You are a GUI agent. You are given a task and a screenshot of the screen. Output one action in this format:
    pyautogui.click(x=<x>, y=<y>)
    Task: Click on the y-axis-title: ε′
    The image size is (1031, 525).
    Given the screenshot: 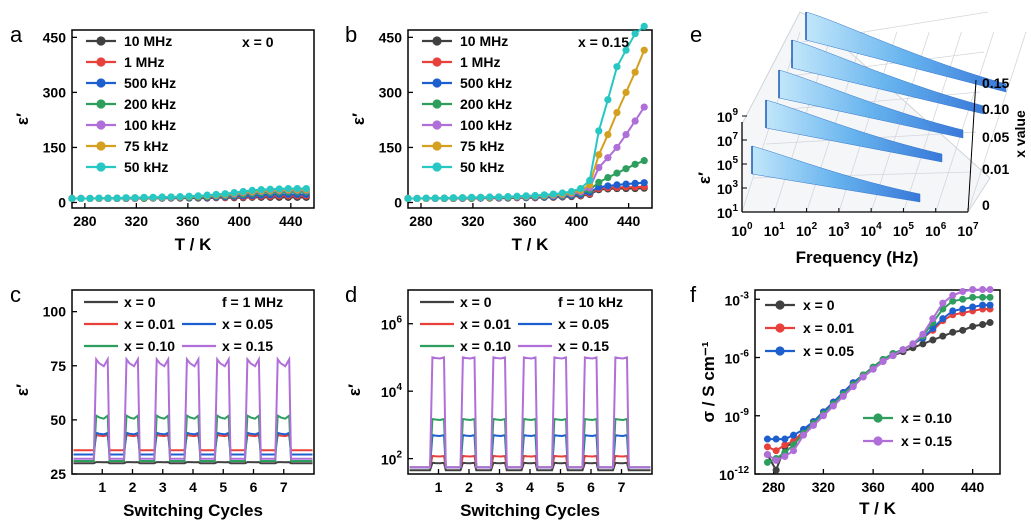 What is the action you would take?
    pyautogui.click(x=22, y=119)
    